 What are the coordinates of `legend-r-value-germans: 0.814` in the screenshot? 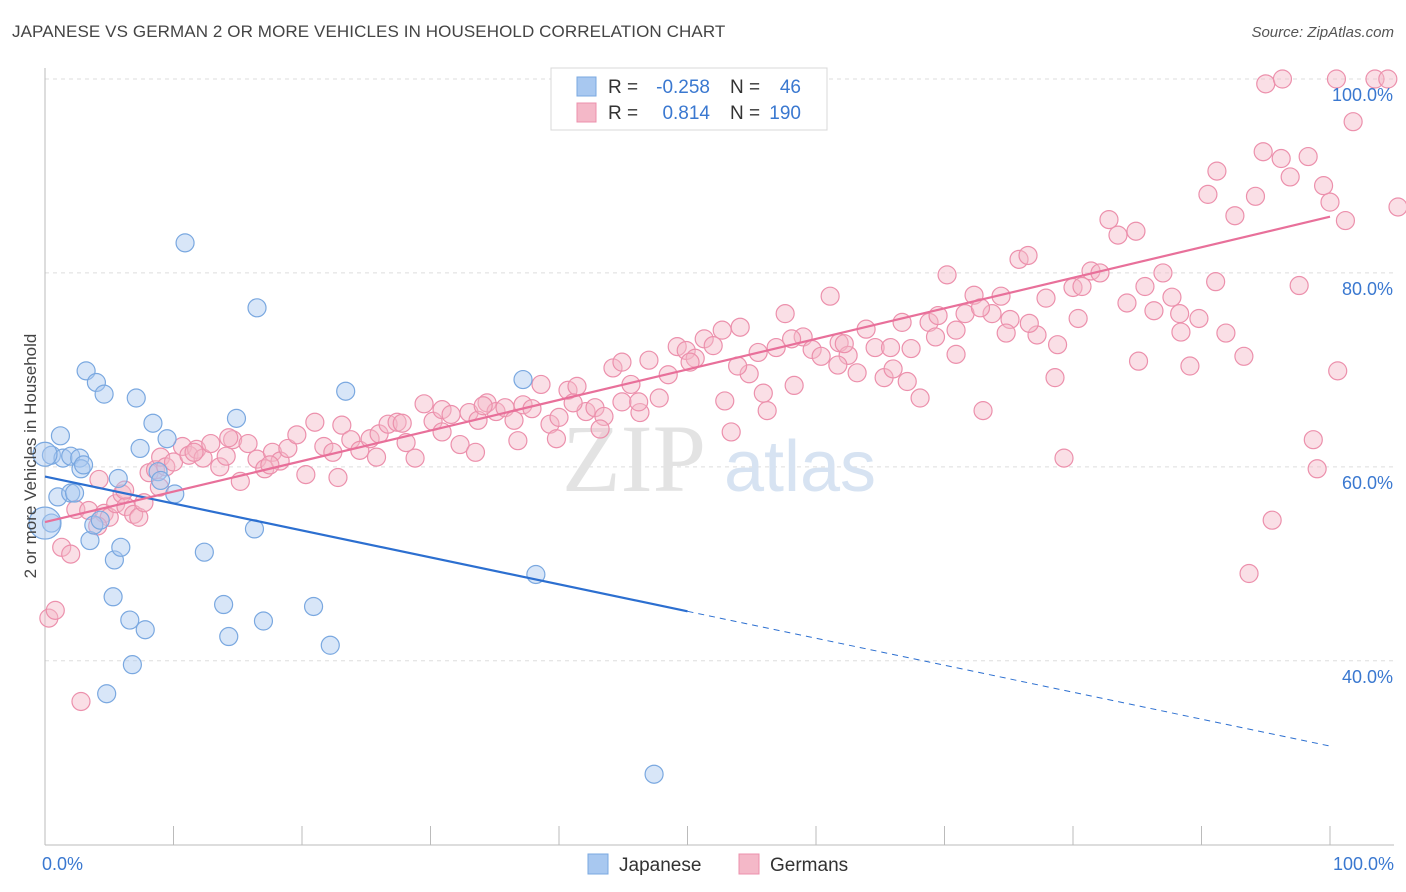 It's located at (686, 113).